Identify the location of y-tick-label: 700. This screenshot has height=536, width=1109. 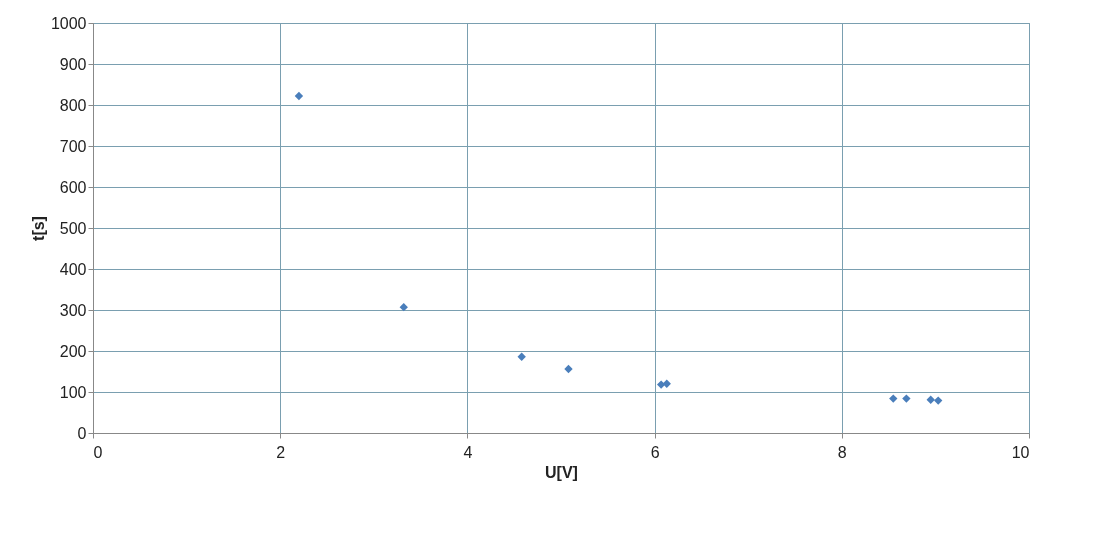
(73, 146).